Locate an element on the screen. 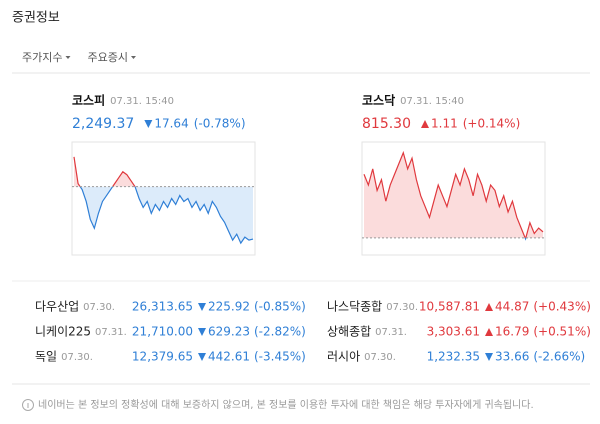 This screenshot has width=600, height=424. market-change: 16.79 is located at coordinates (512, 332).